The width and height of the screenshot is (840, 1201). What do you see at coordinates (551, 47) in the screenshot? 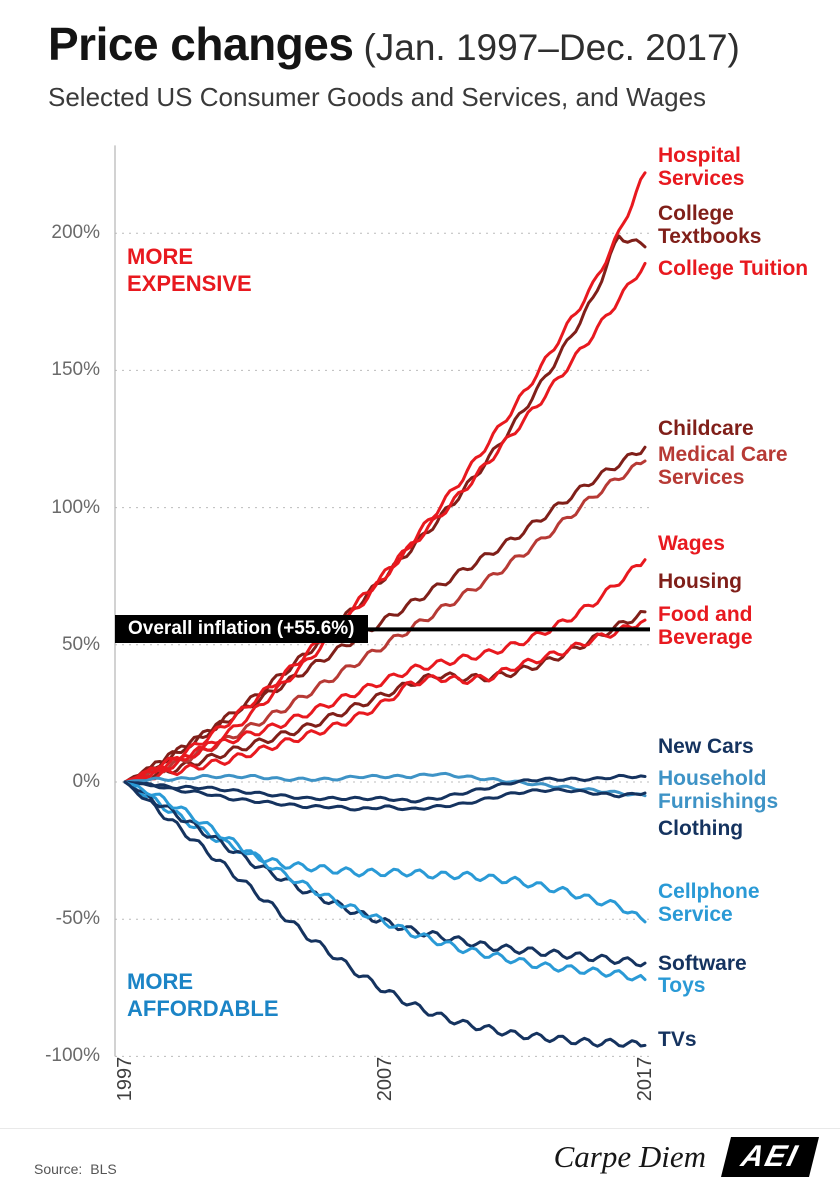
I see `title-date-range: (Jan. 1997–Dec. 2017)` at bounding box center [551, 47].